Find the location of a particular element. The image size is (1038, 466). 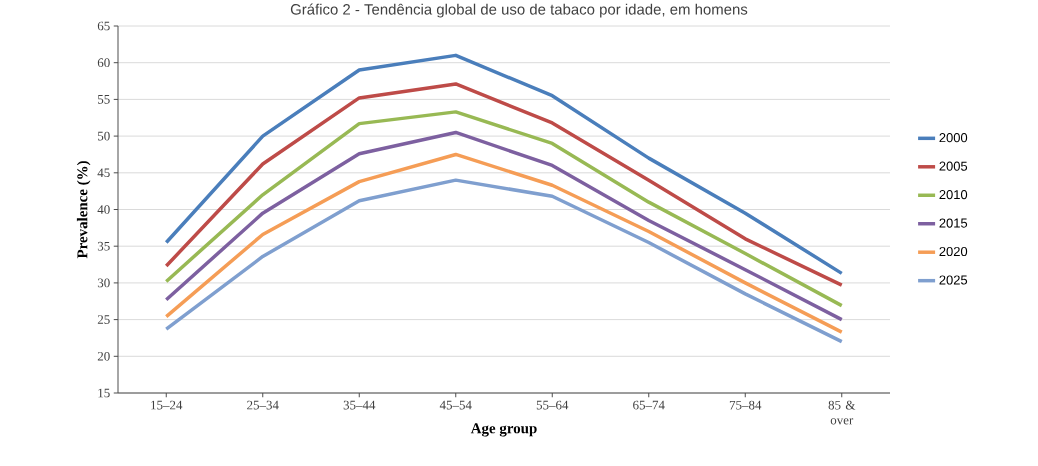

y-tick-label: 65 is located at coordinates (103, 26).